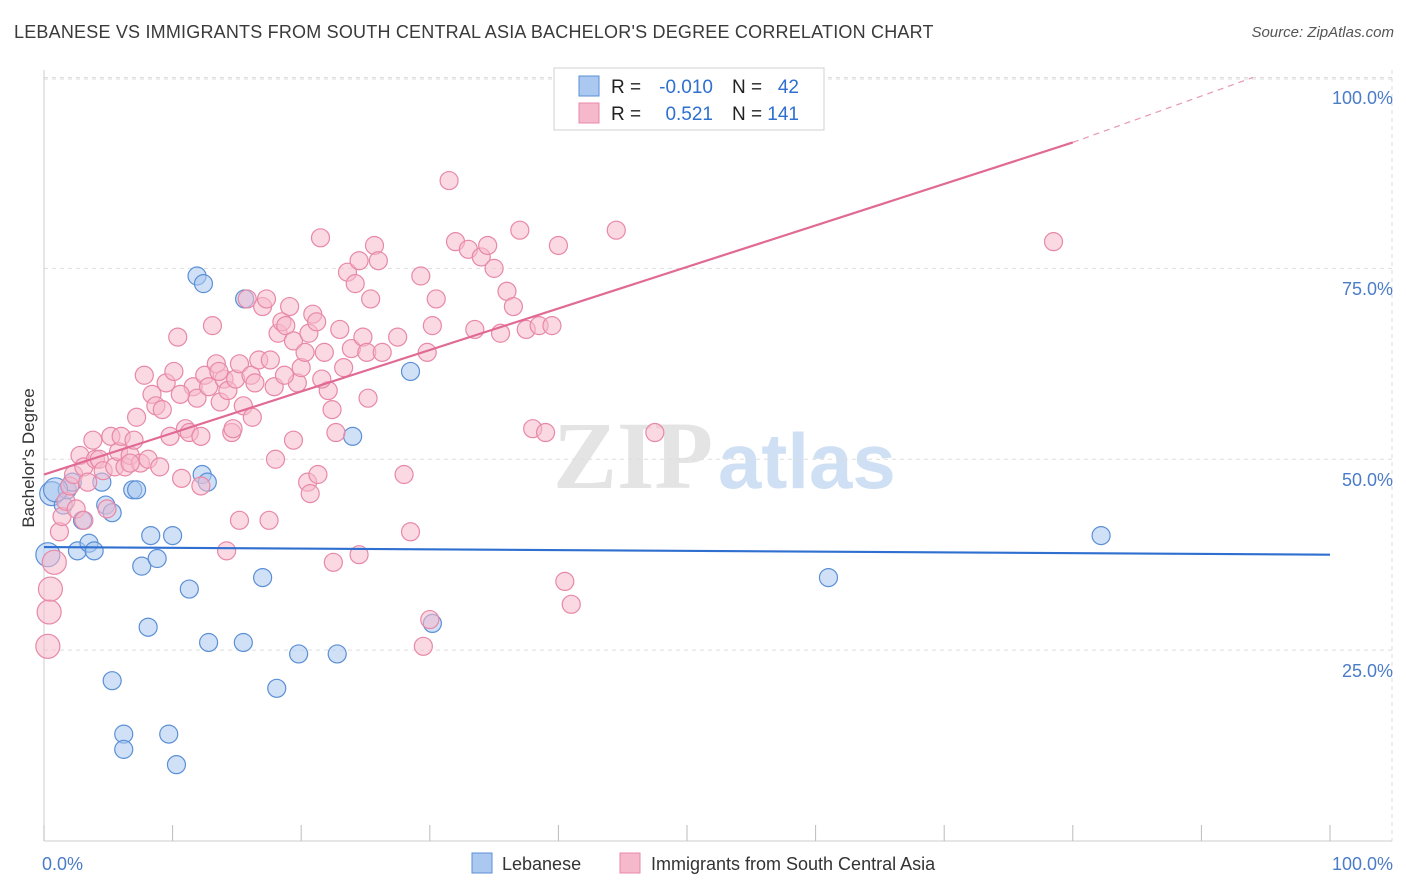 The height and width of the screenshot is (892, 1406). What do you see at coordinates (1367, 480) in the screenshot?
I see `y-tick-label-50: 50.0%` at bounding box center [1367, 480].